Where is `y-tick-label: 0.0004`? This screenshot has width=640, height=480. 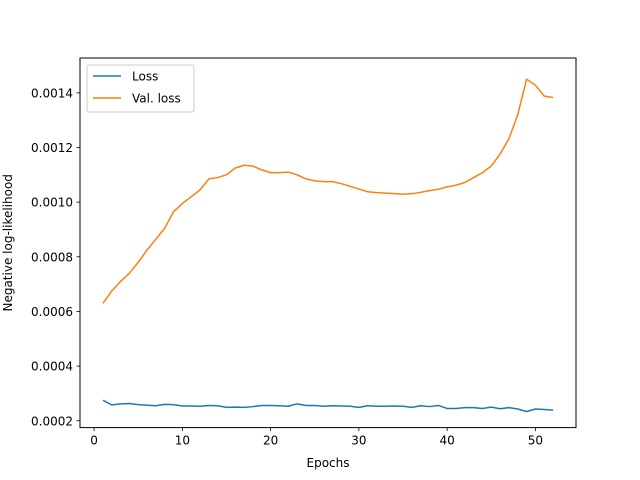 y-tick-label: 0.0004 is located at coordinates (52, 367).